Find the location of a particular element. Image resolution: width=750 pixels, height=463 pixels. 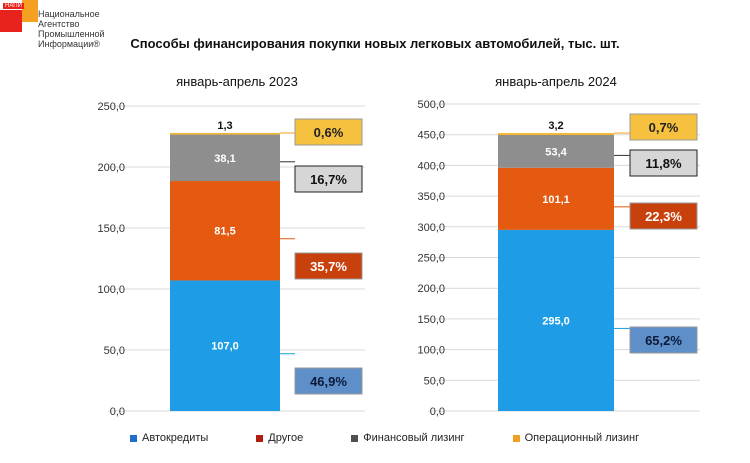

data-label: 1,3 is located at coordinates (224, 126).